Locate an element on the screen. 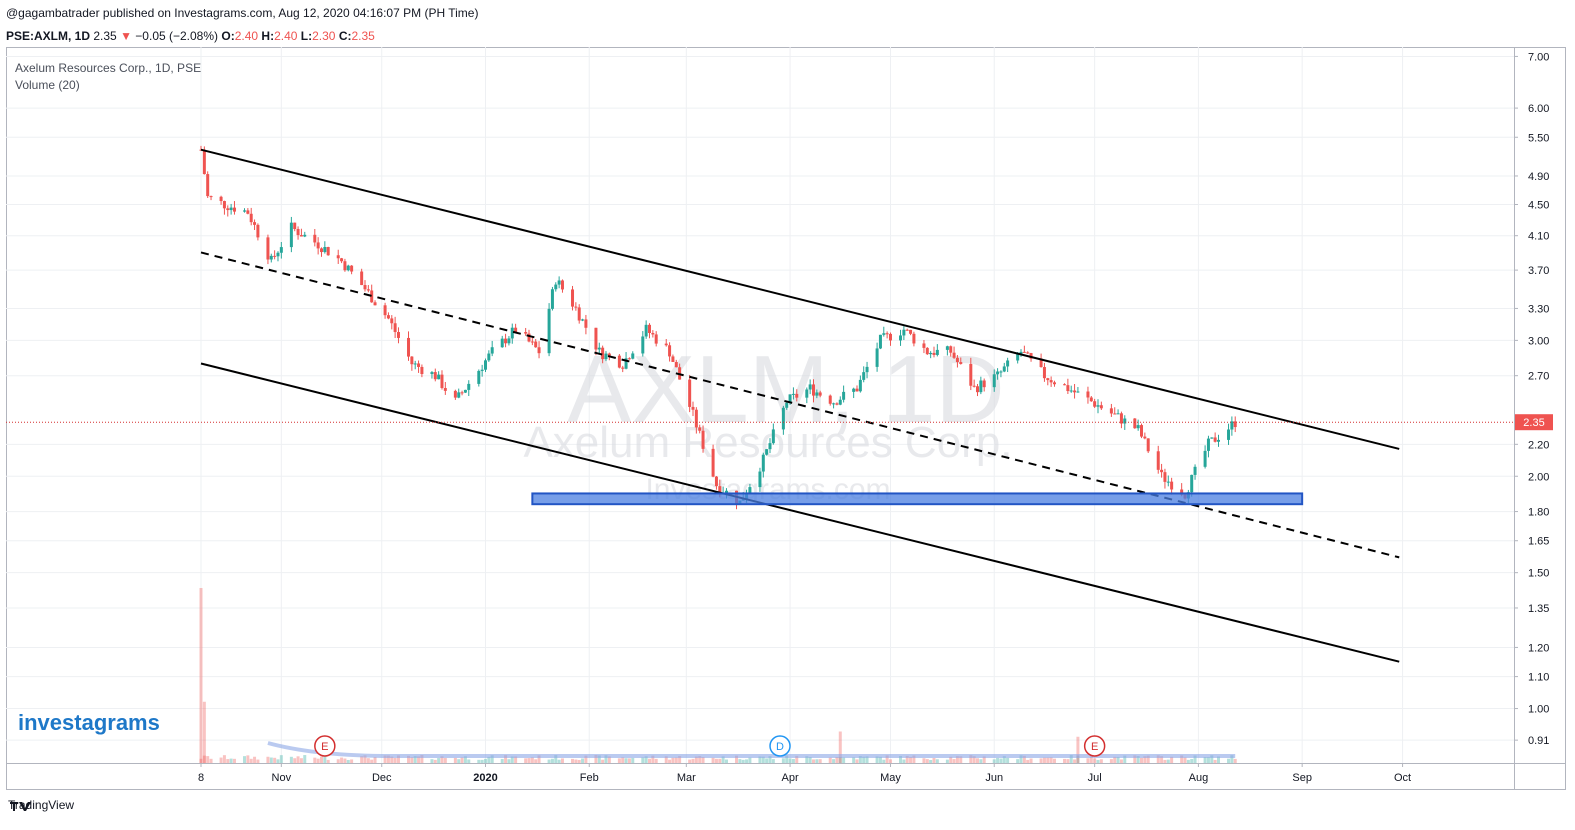 The image size is (1575, 830). legend-indicator: Volume (20) is located at coordinates (47, 85).